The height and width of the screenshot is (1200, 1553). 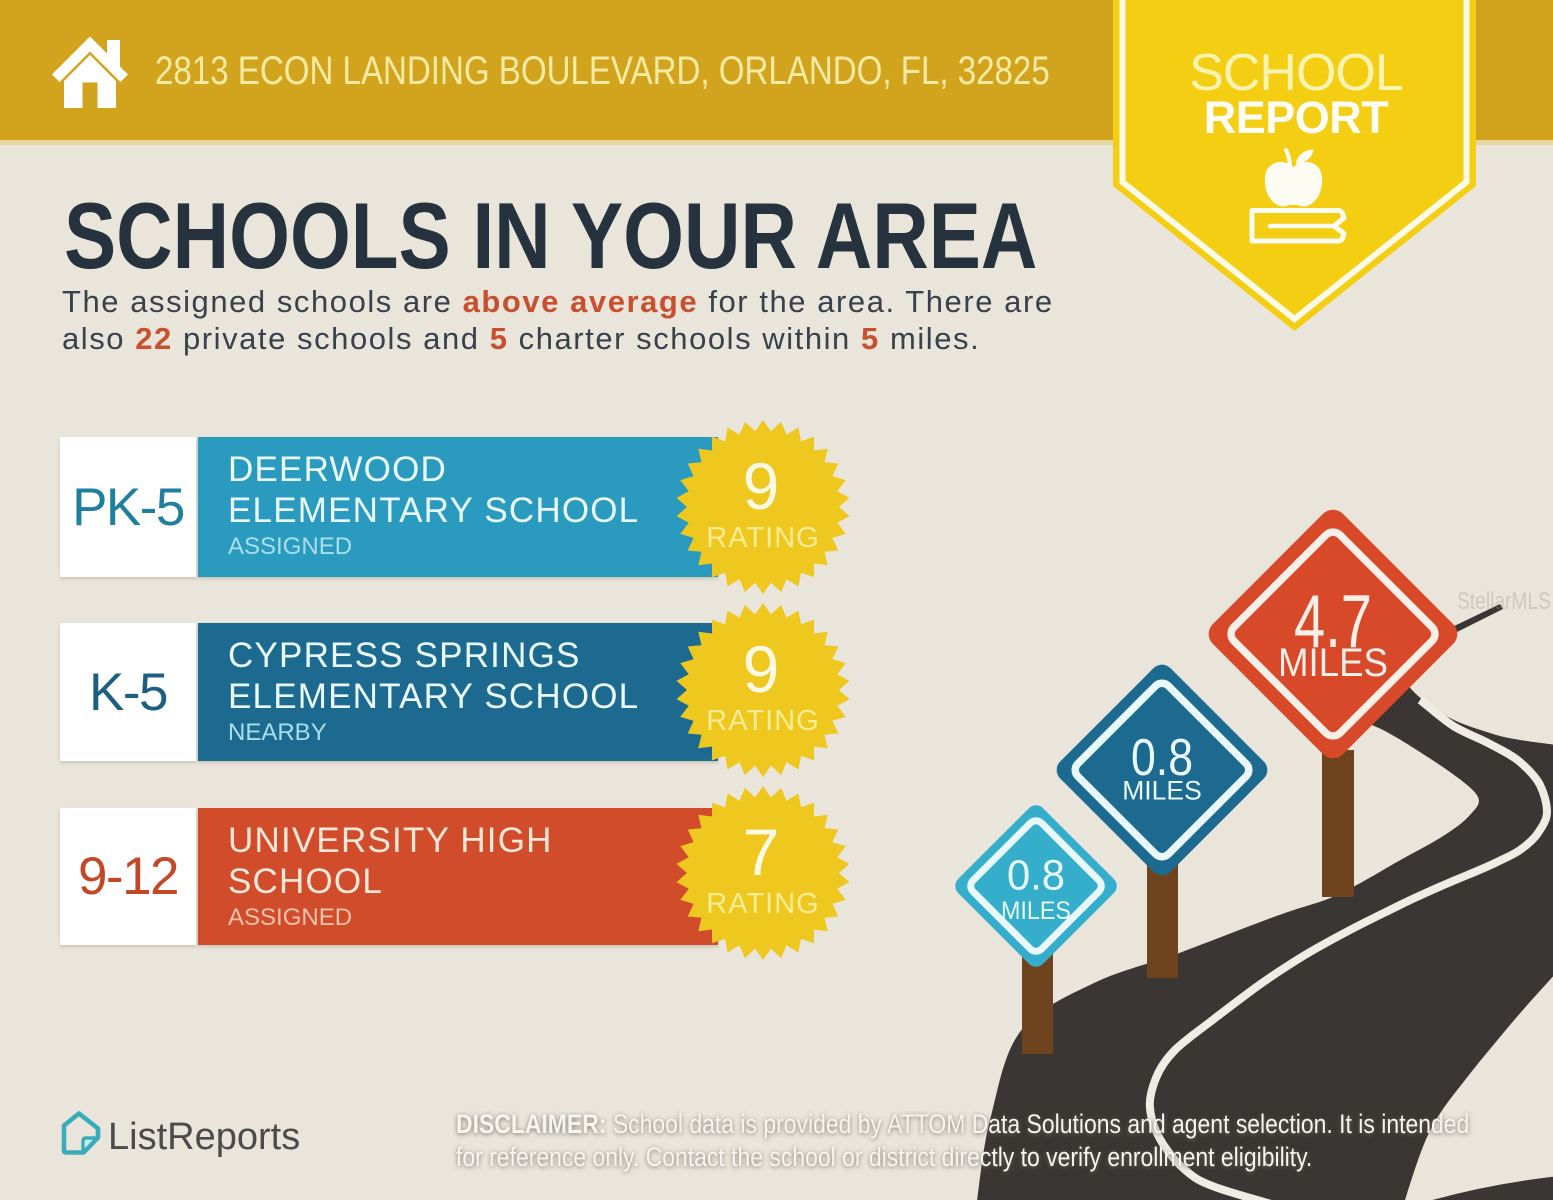 What do you see at coordinates (1296, 73) in the screenshot?
I see `svg-text: SCHOOL` at bounding box center [1296, 73].